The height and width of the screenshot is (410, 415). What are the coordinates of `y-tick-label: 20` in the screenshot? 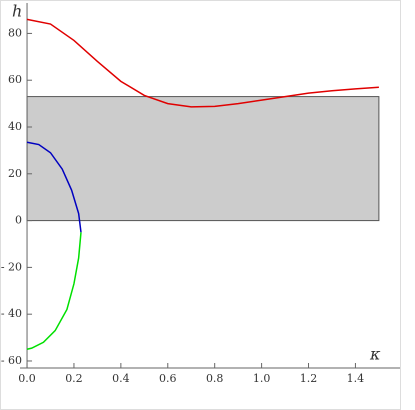 It's located at (15, 173).